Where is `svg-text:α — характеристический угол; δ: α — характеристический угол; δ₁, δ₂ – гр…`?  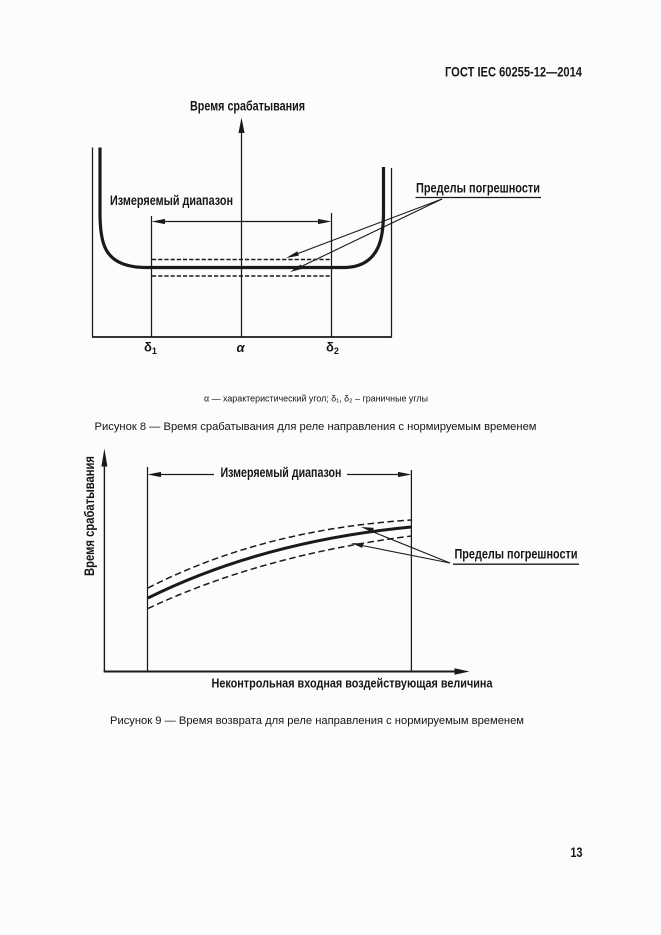
svg-text:α — характеристический угол; δ: α — характеристический угол; δ₁, δ₂ – гр… is located at coordinates (316, 399).